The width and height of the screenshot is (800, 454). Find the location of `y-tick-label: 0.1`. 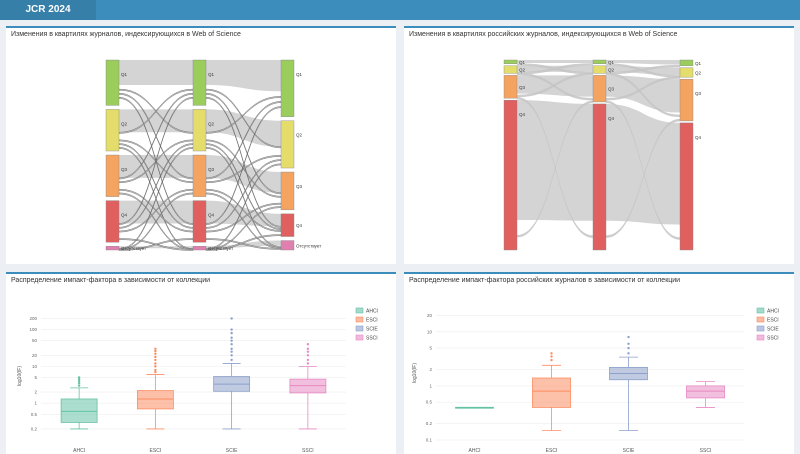

y-tick-label: 0.1 is located at coordinates (429, 440).